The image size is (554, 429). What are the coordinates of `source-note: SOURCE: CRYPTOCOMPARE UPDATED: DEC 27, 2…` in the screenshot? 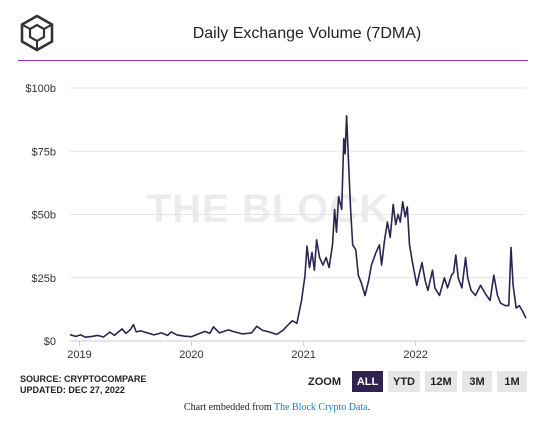 It's located at (83, 385).